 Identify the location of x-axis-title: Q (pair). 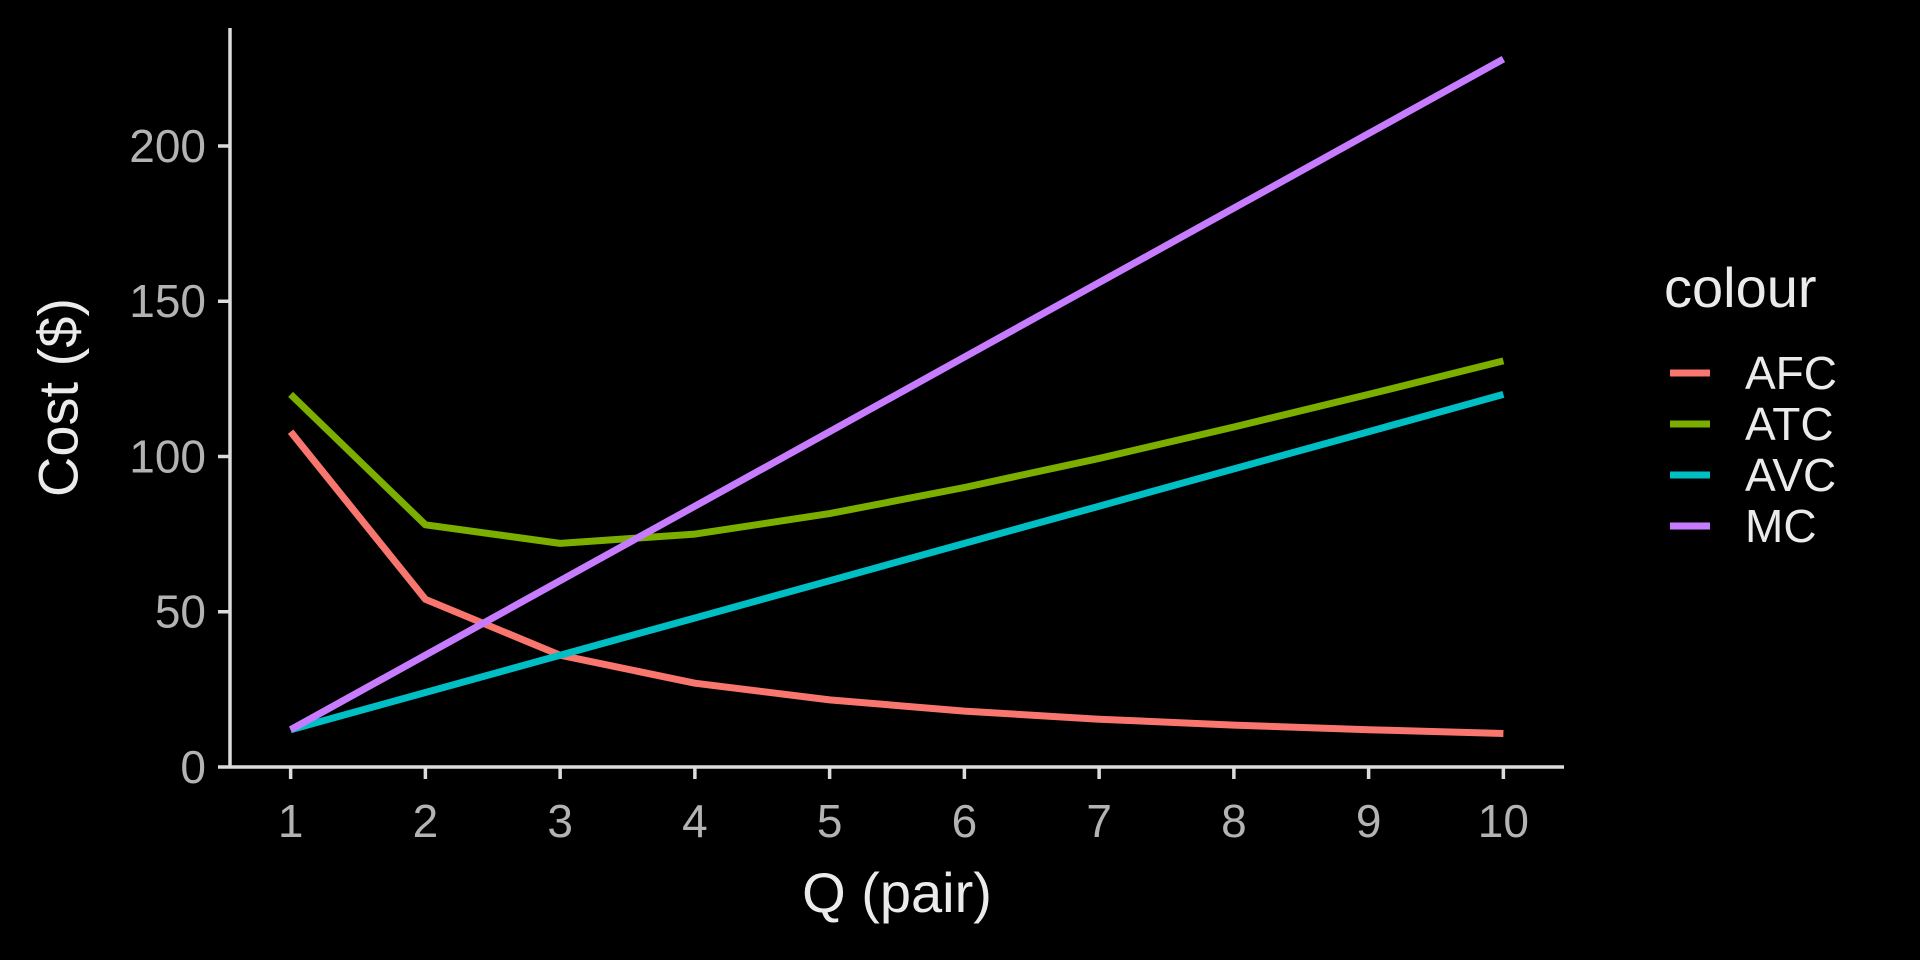
(897, 892).